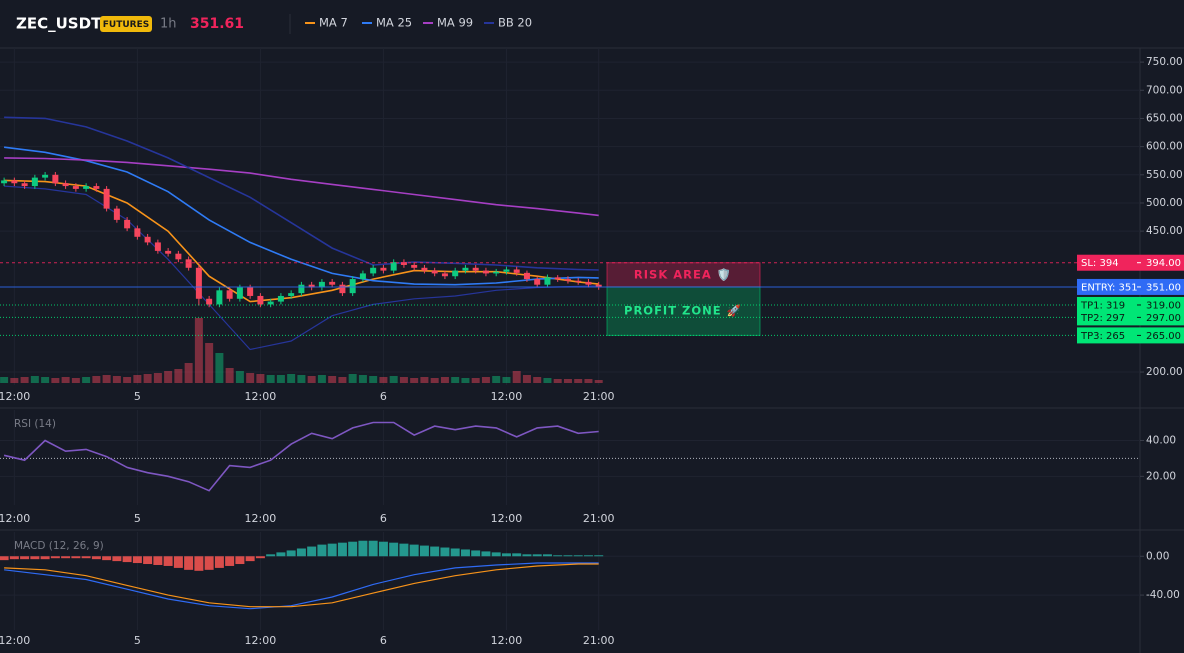 The image size is (1184, 653). What do you see at coordinates (1164, 90) in the screenshot?
I see `y-tick-label: 700.00` at bounding box center [1164, 90].